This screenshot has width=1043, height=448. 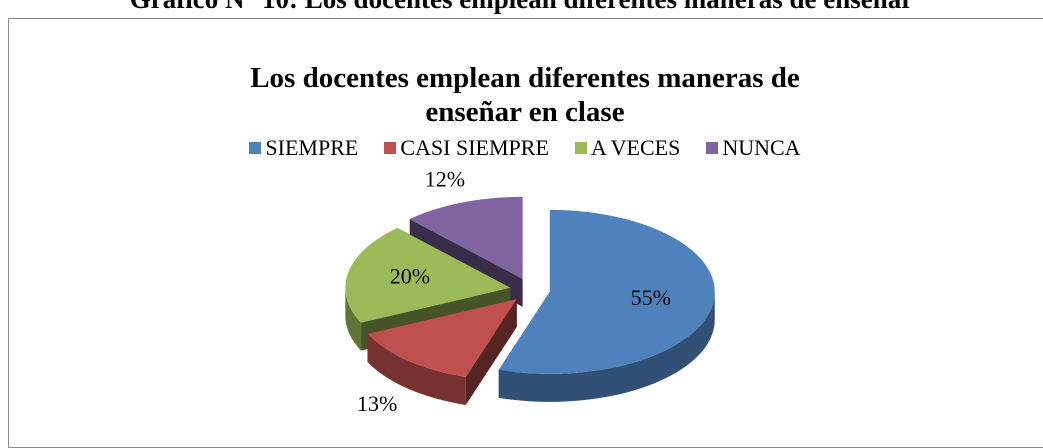 I want to click on data-label: 20%, so click(x=410, y=275).